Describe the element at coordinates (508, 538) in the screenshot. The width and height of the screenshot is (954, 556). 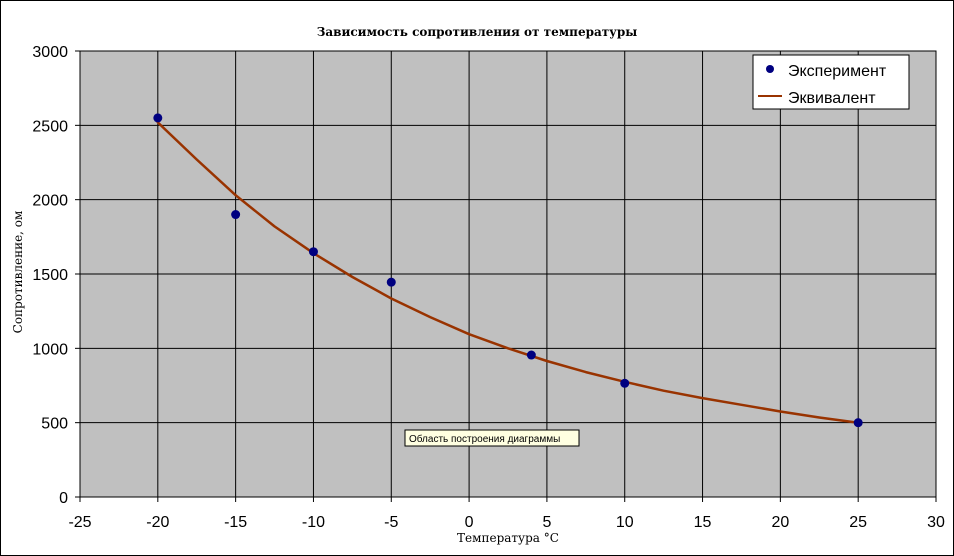
I see `x-axis-label: Температура °С` at that location.